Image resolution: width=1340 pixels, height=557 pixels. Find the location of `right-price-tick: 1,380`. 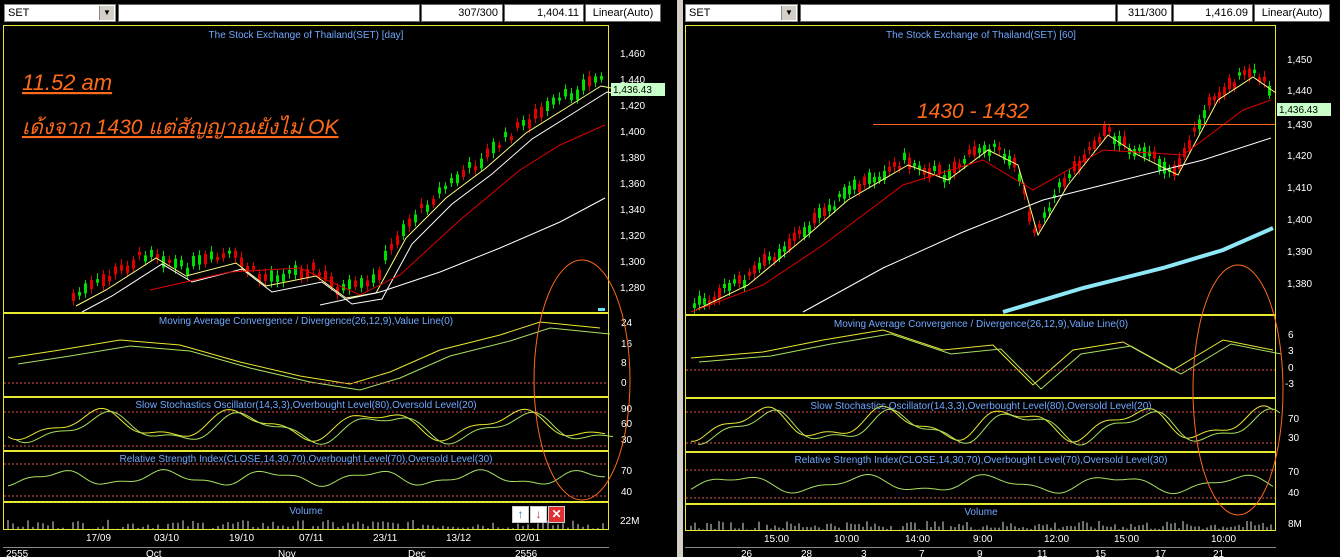

right-price-tick: 1,380 is located at coordinates (1299, 284).